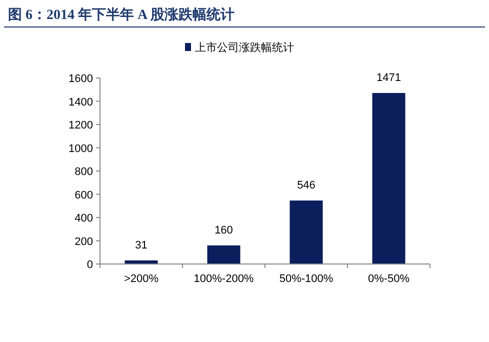 This screenshot has width=489, height=342. Describe the element at coordinates (388, 78) in the screenshot. I see `data-label: 1471` at that location.